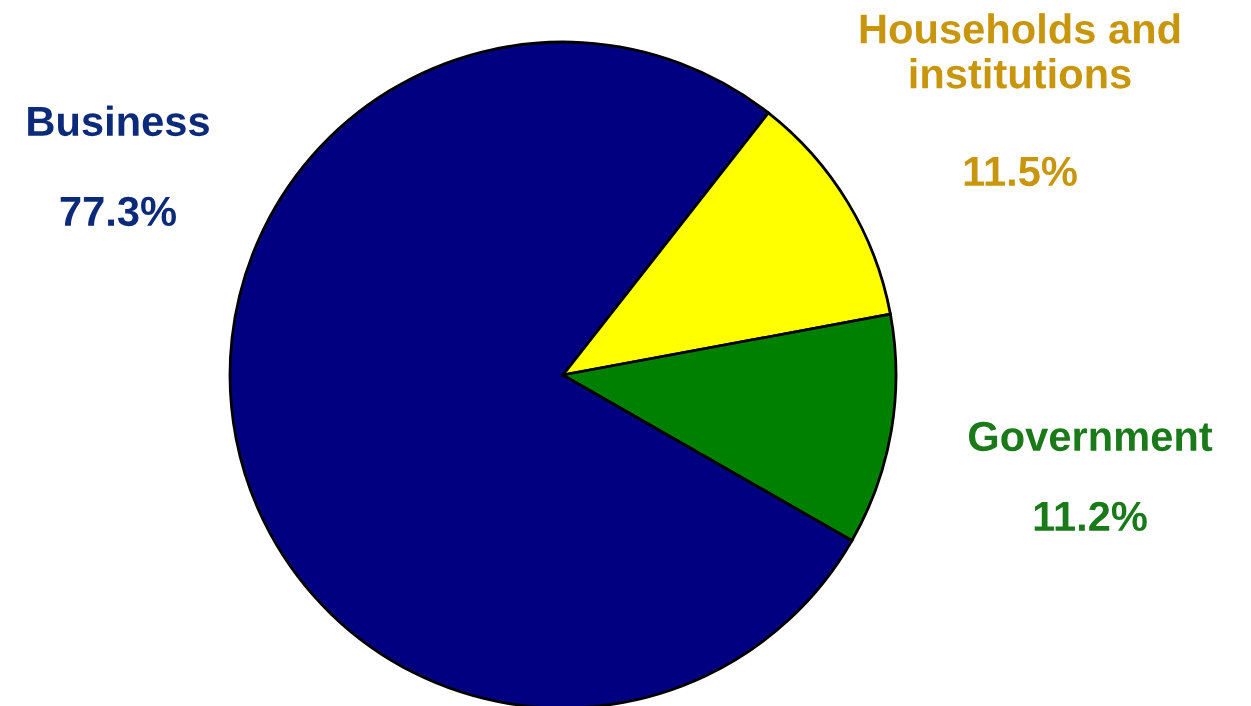 Image resolution: width=1251 pixels, height=706 pixels. What do you see at coordinates (1090, 516) in the screenshot?
I see `data-label: 11.2%` at bounding box center [1090, 516].